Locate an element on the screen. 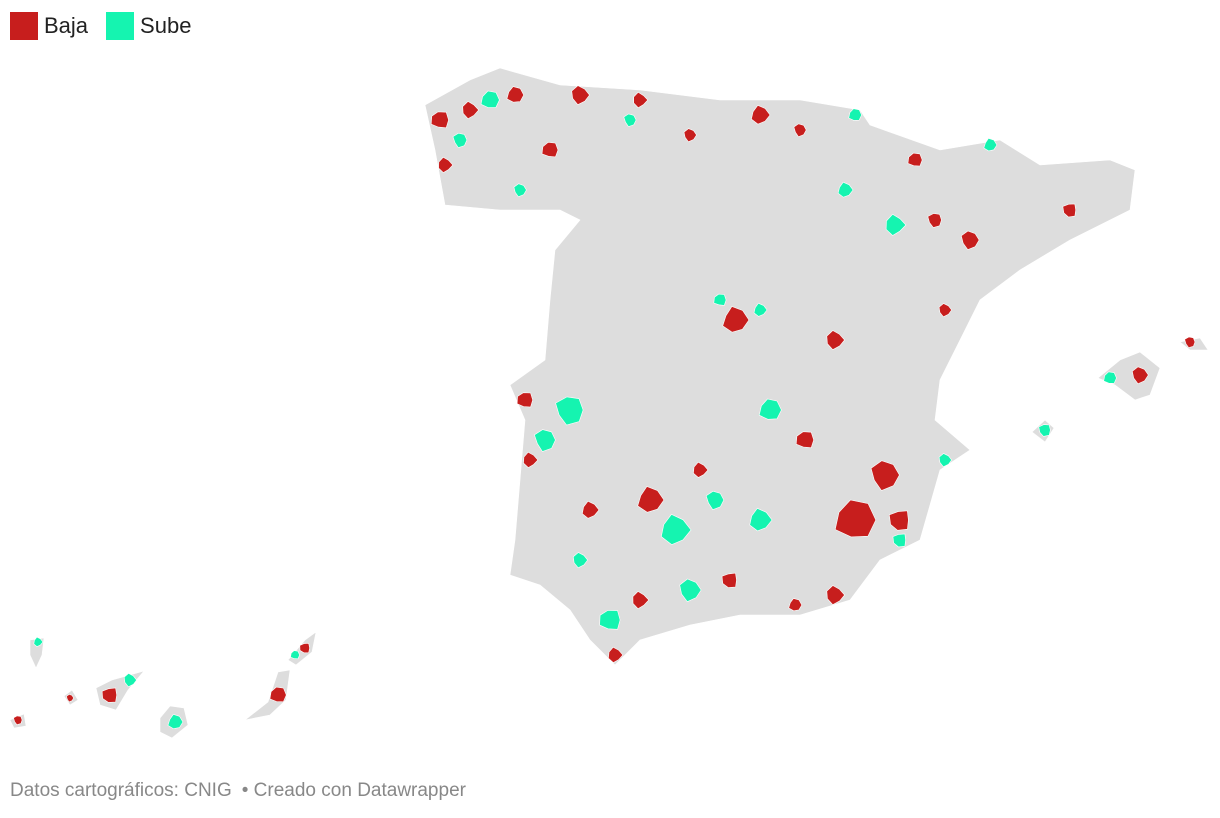 Image resolution: width=1220 pixels, height=818 pixels. legend-item: Baja is located at coordinates (49, 26).